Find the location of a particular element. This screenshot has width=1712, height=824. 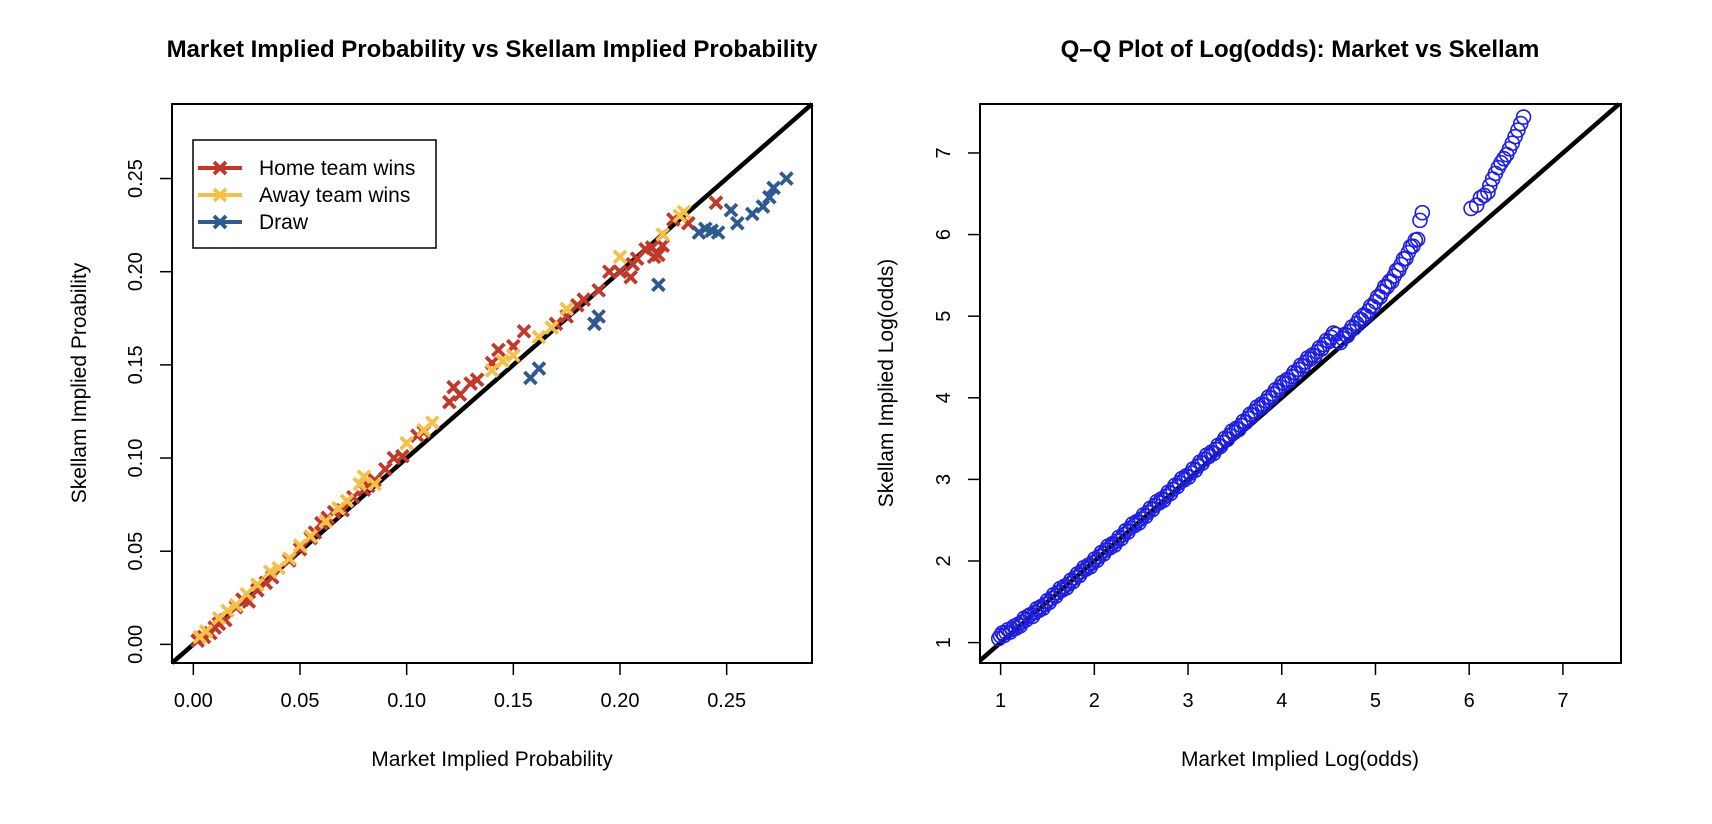

legend: Home team wins Away team wins Draw is located at coordinates (314, 194).